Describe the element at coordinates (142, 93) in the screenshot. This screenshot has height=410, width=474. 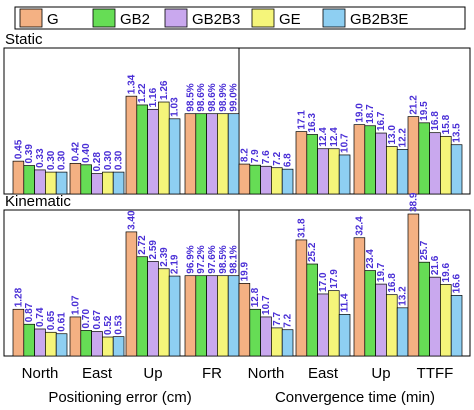
I see `bar-value-label: 1.22` at that location.